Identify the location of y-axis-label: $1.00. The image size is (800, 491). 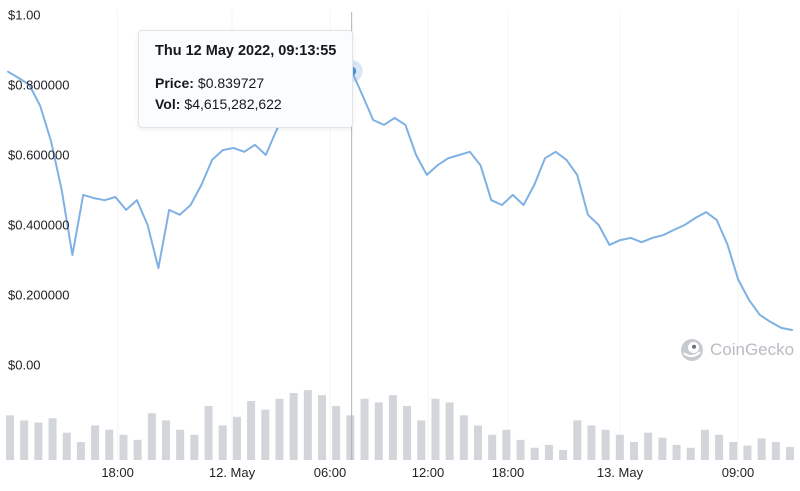
(24, 15).